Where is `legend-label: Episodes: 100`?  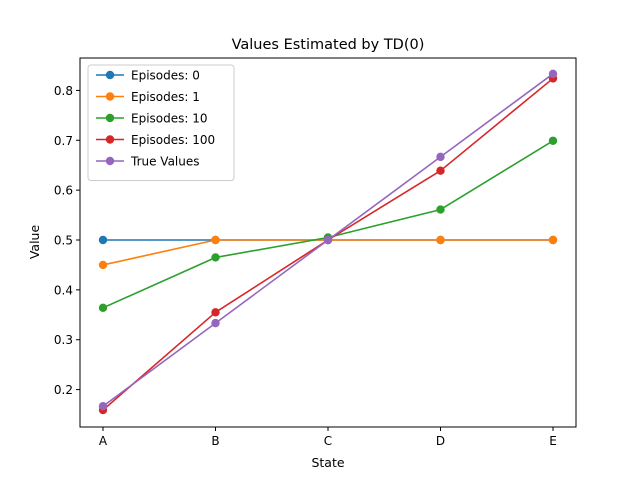
legend-label: Episodes: 100 is located at coordinates (173, 140).